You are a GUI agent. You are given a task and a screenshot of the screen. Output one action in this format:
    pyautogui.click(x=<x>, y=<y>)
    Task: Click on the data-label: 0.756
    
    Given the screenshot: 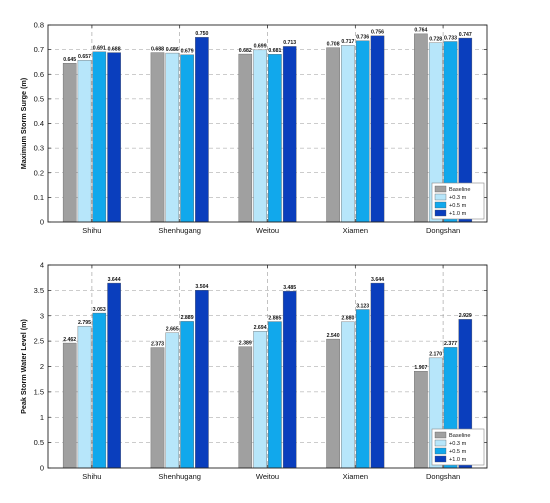 What is the action you would take?
    pyautogui.click(x=377, y=33)
    